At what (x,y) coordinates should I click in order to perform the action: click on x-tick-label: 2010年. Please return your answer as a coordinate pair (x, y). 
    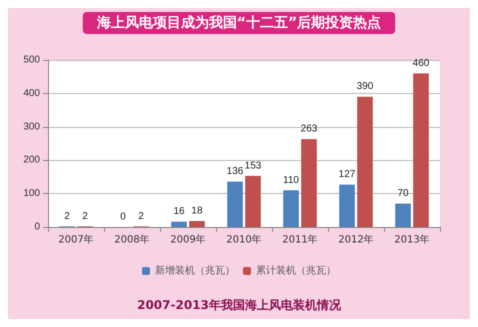
    Looking at the image, I should click on (244, 240).